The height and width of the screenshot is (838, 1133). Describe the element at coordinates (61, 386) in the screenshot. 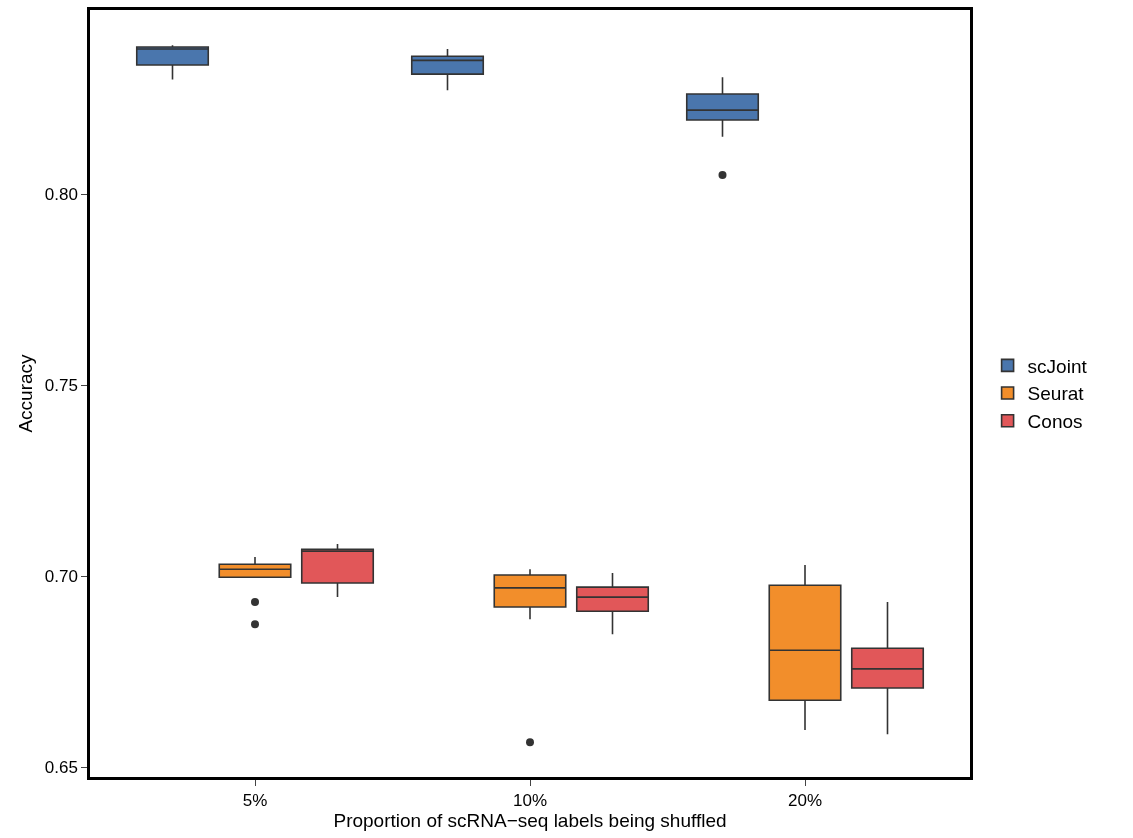

I see `y-tick-label: 0.75` at that location.